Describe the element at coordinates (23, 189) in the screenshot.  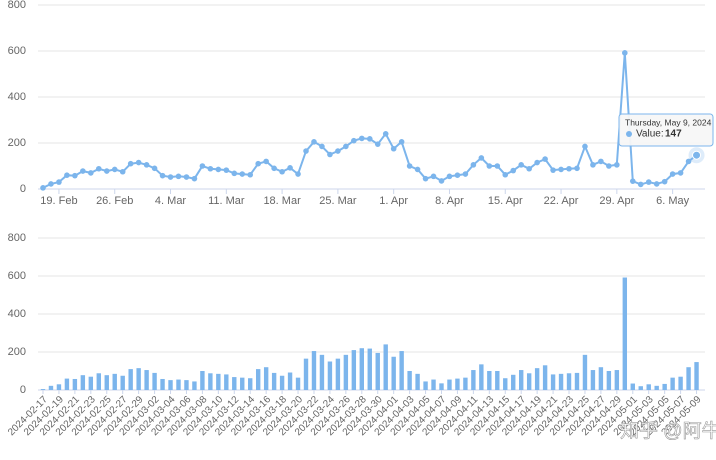
I see `y-tick-label: 0` at that location.